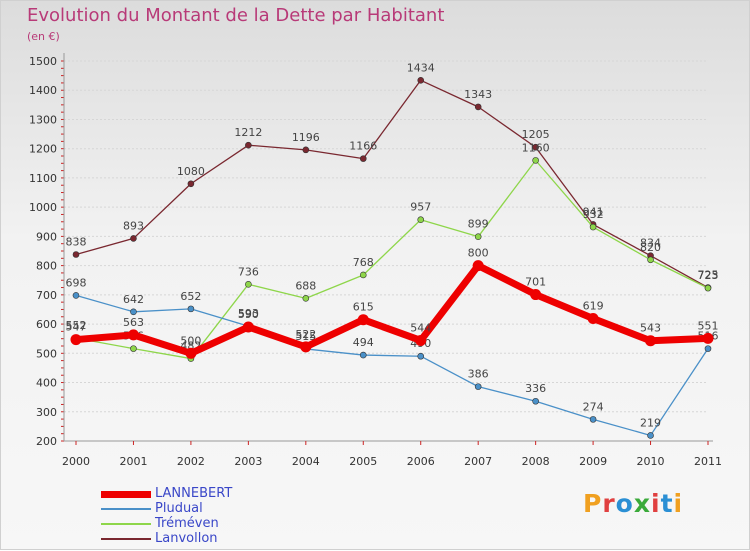 The height and width of the screenshot is (551, 750). I want to click on legend-label: Tréméven, so click(187, 523).